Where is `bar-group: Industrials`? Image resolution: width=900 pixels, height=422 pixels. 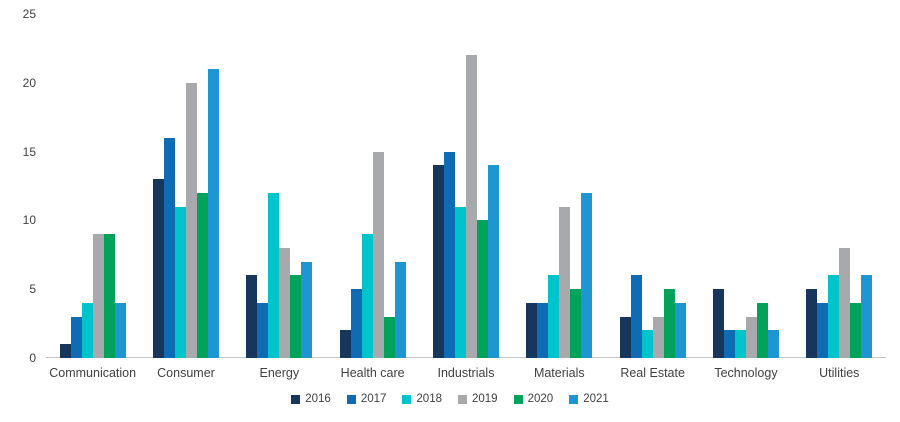
bar-group: Industrials is located at coordinates (465, 197).